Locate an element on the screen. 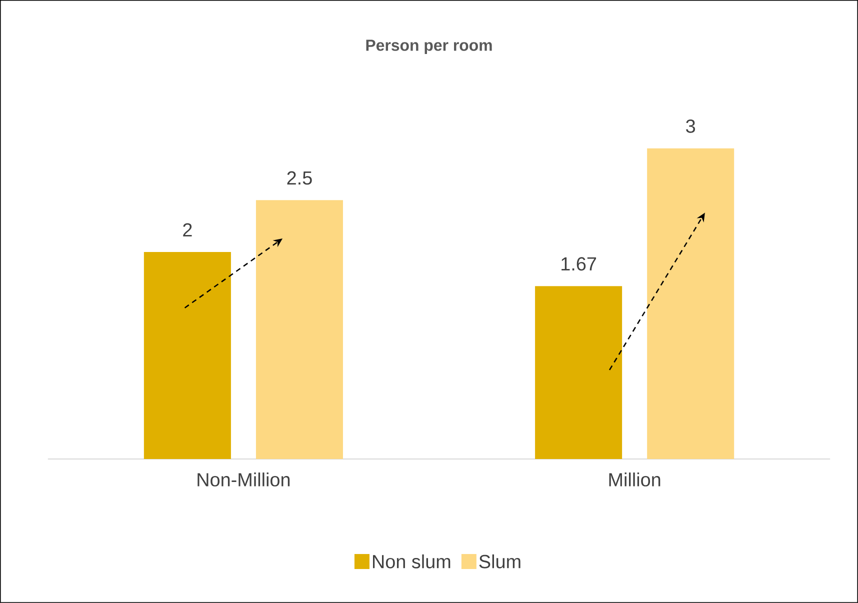 This screenshot has width=858, height=603. legend-label: Slum is located at coordinates (499, 561).